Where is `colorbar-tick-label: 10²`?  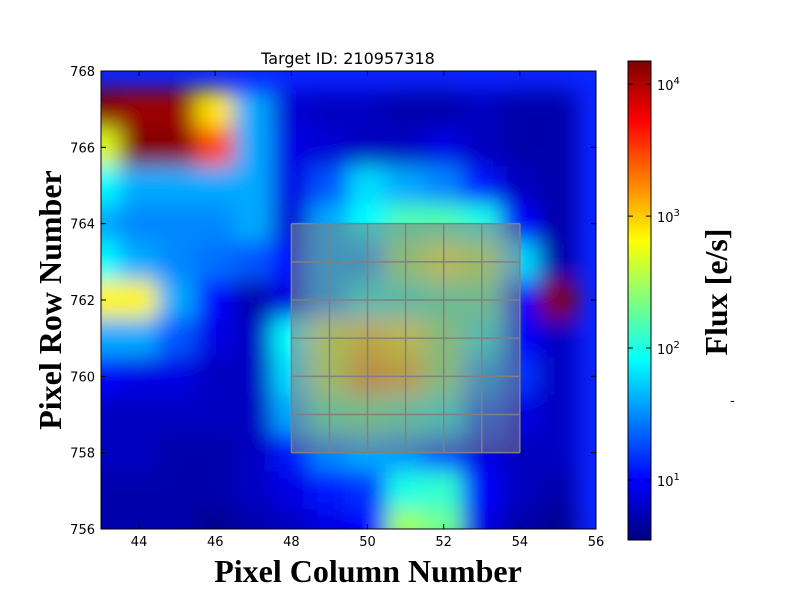 colorbar-tick-label: 10² is located at coordinates (668, 349).